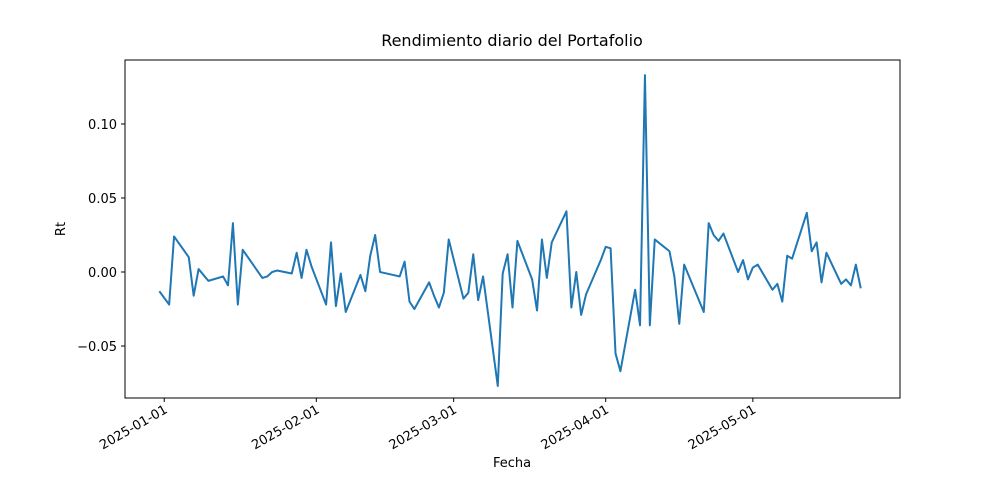 This screenshot has width=1000, height=500. Describe the element at coordinates (285, 427) in the screenshot. I see `x-tick-label: 2025-02-01` at that location.